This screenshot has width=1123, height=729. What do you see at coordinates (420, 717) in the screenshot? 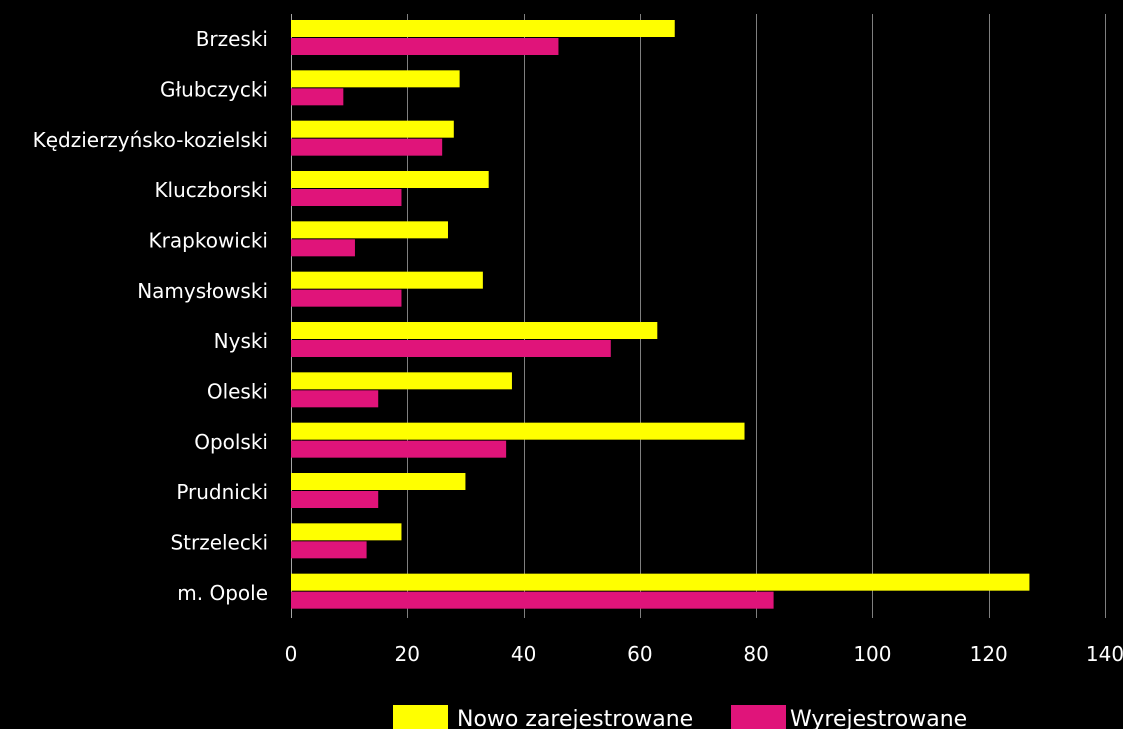
I see `legend-swatch-new` at bounding box center [420, 717].